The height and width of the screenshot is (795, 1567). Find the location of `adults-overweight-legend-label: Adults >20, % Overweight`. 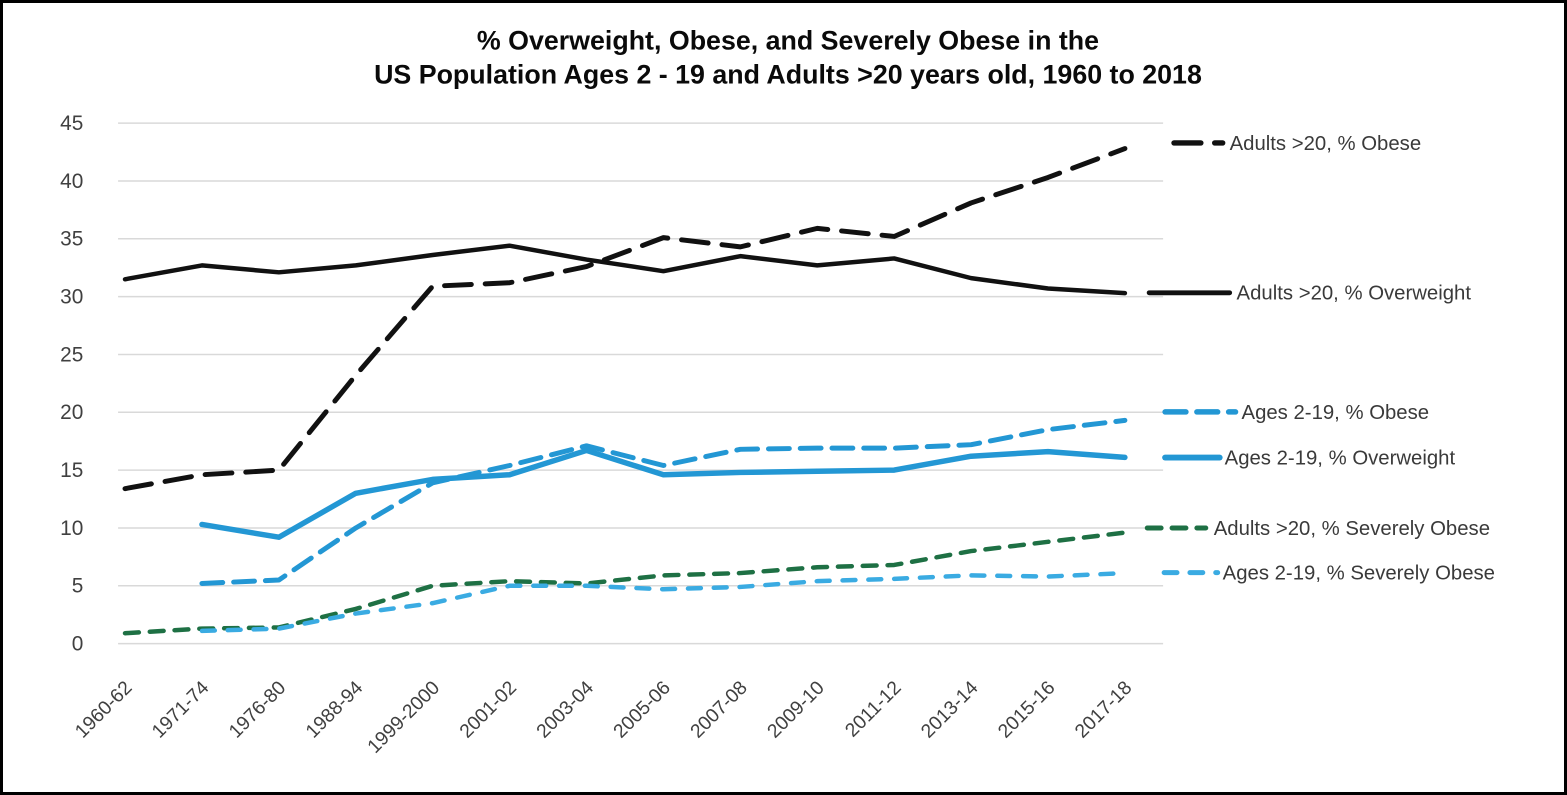

adults-overweight-legend-label: Adults >20, % Overweight is located at coordinates (1354, 294).